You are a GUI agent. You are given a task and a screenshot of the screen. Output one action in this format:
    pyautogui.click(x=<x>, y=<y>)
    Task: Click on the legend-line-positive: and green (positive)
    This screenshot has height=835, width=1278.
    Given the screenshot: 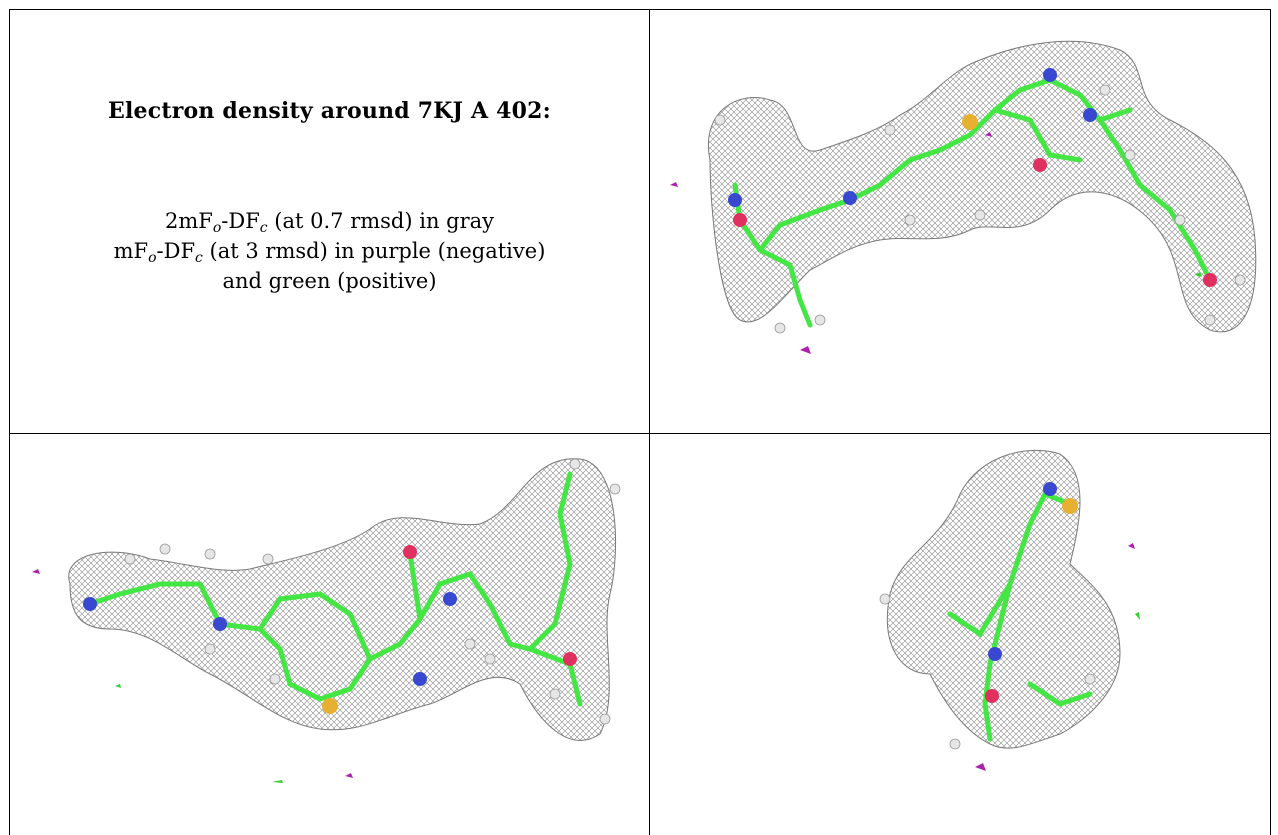 What is the action you would take?
    pyautogui.click(x=329, y=281)
    